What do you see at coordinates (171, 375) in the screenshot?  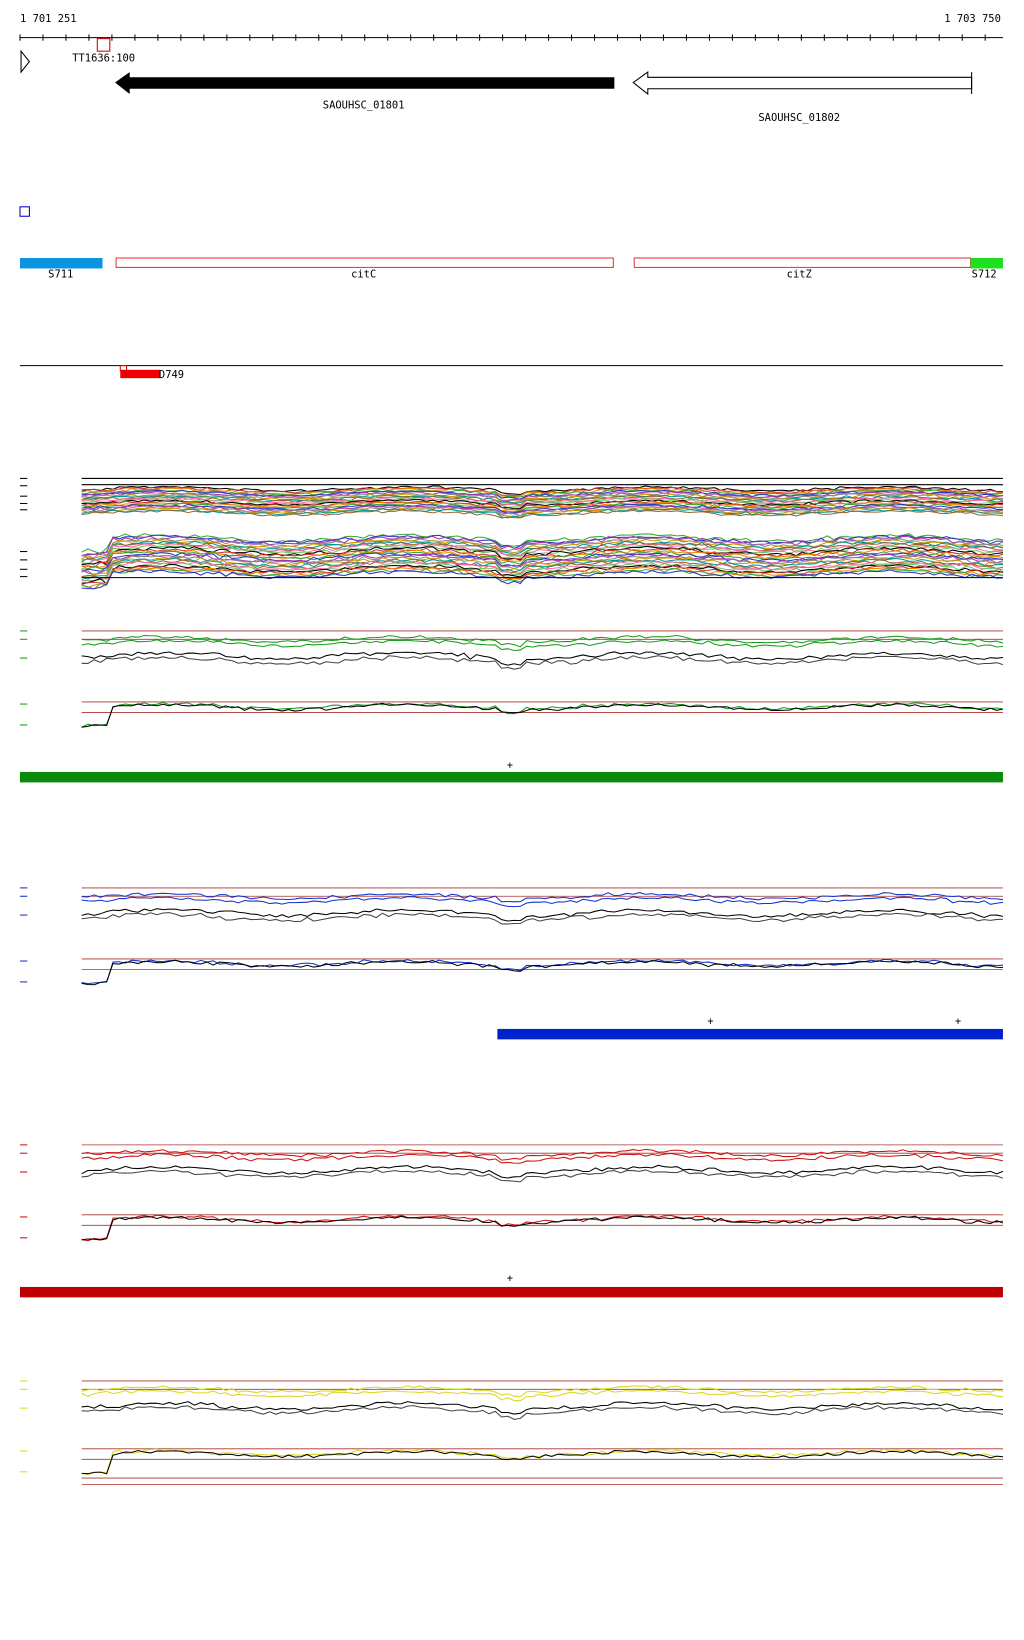 I see `region-label: D749` at bounding box center [171, 375].